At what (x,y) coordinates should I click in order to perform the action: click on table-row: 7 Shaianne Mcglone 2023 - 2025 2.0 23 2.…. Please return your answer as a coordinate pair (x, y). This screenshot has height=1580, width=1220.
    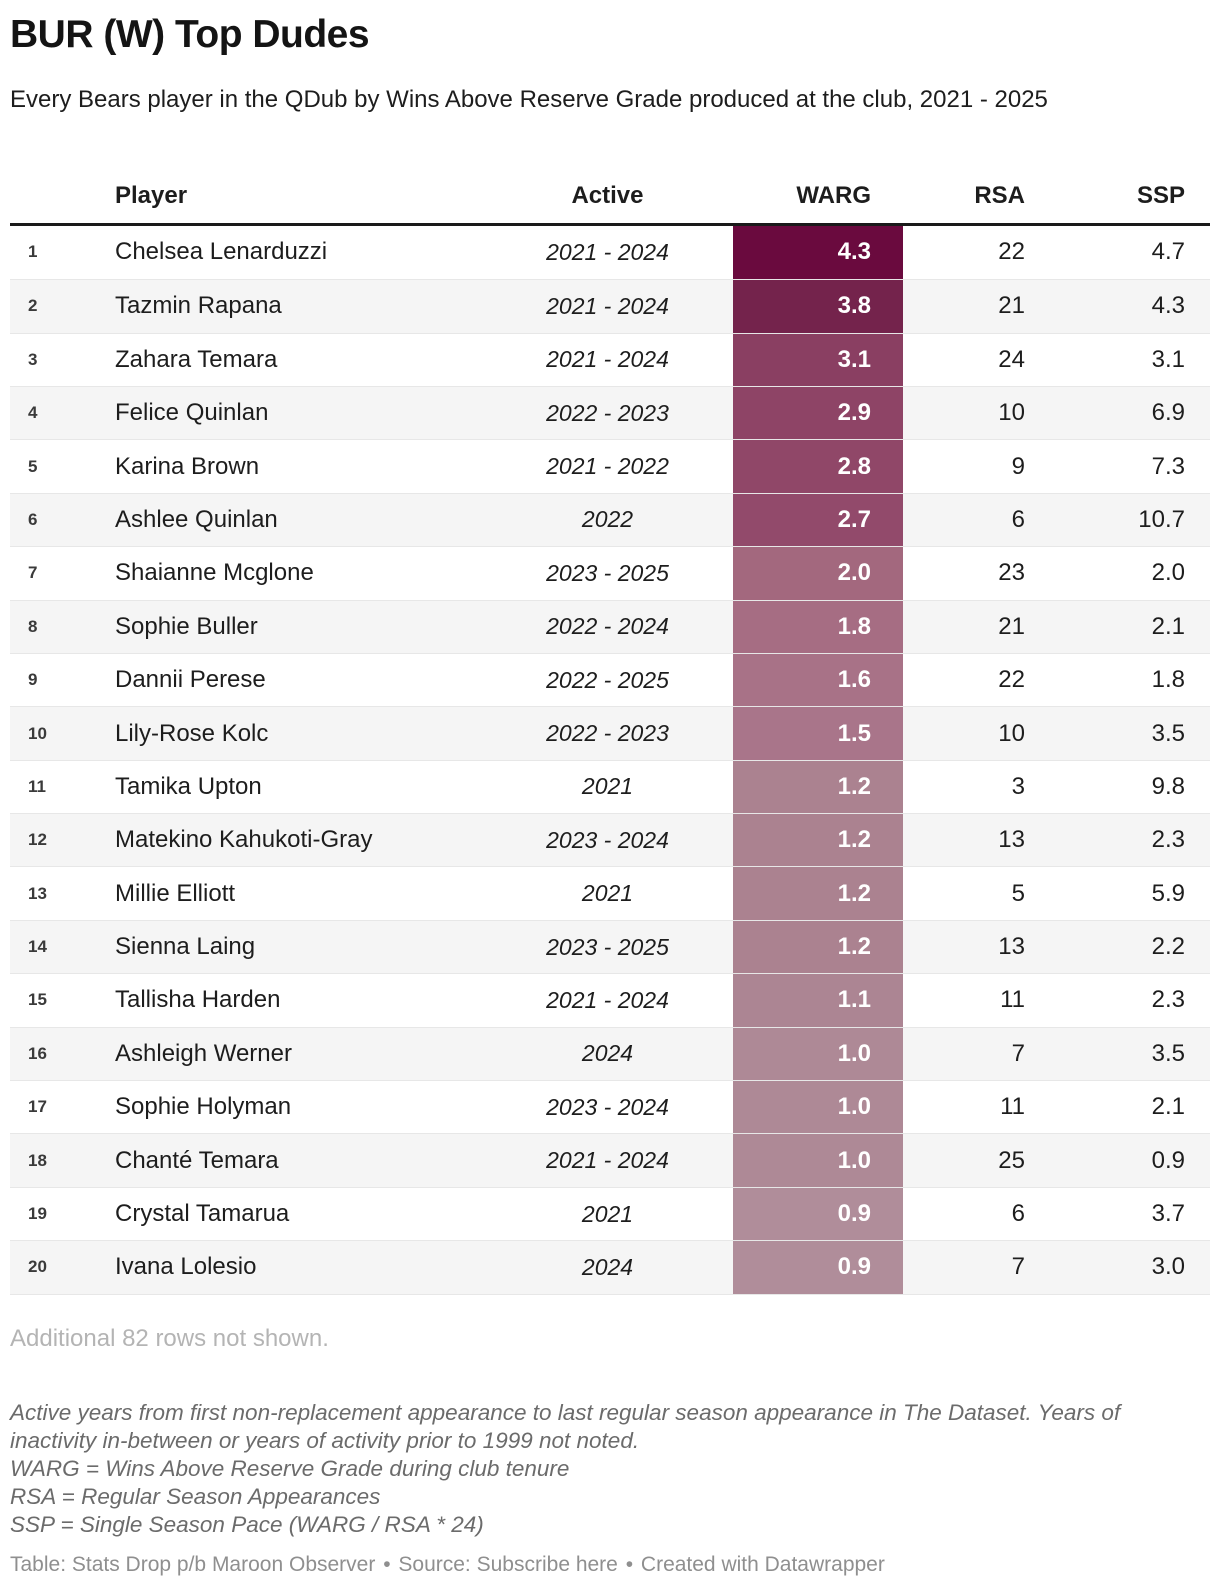
    Looking at the image, I should click on (610, 573).